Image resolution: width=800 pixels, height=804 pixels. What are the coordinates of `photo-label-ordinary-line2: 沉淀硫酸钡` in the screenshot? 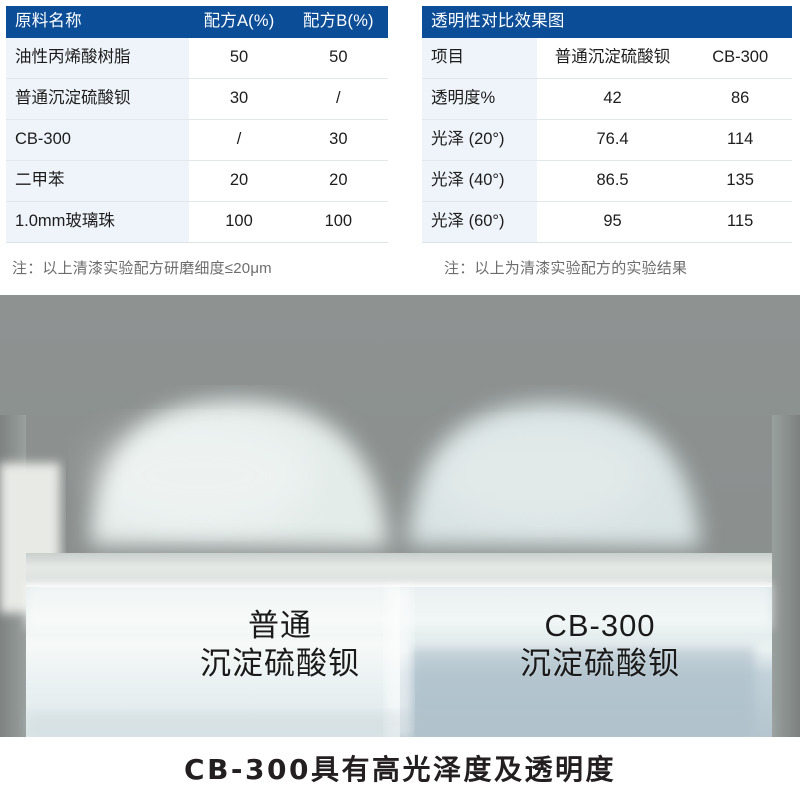 It's located at (280, 663).